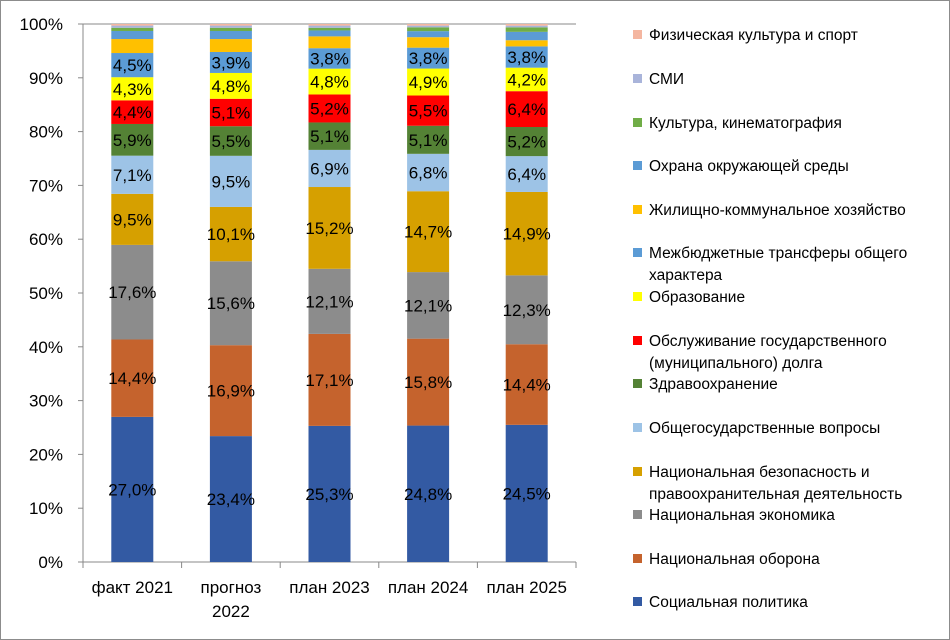 The height and width of the screenshot is (640, 950). I want to click on legend-label: Общегосударственные вопросы, so click(764, 428).